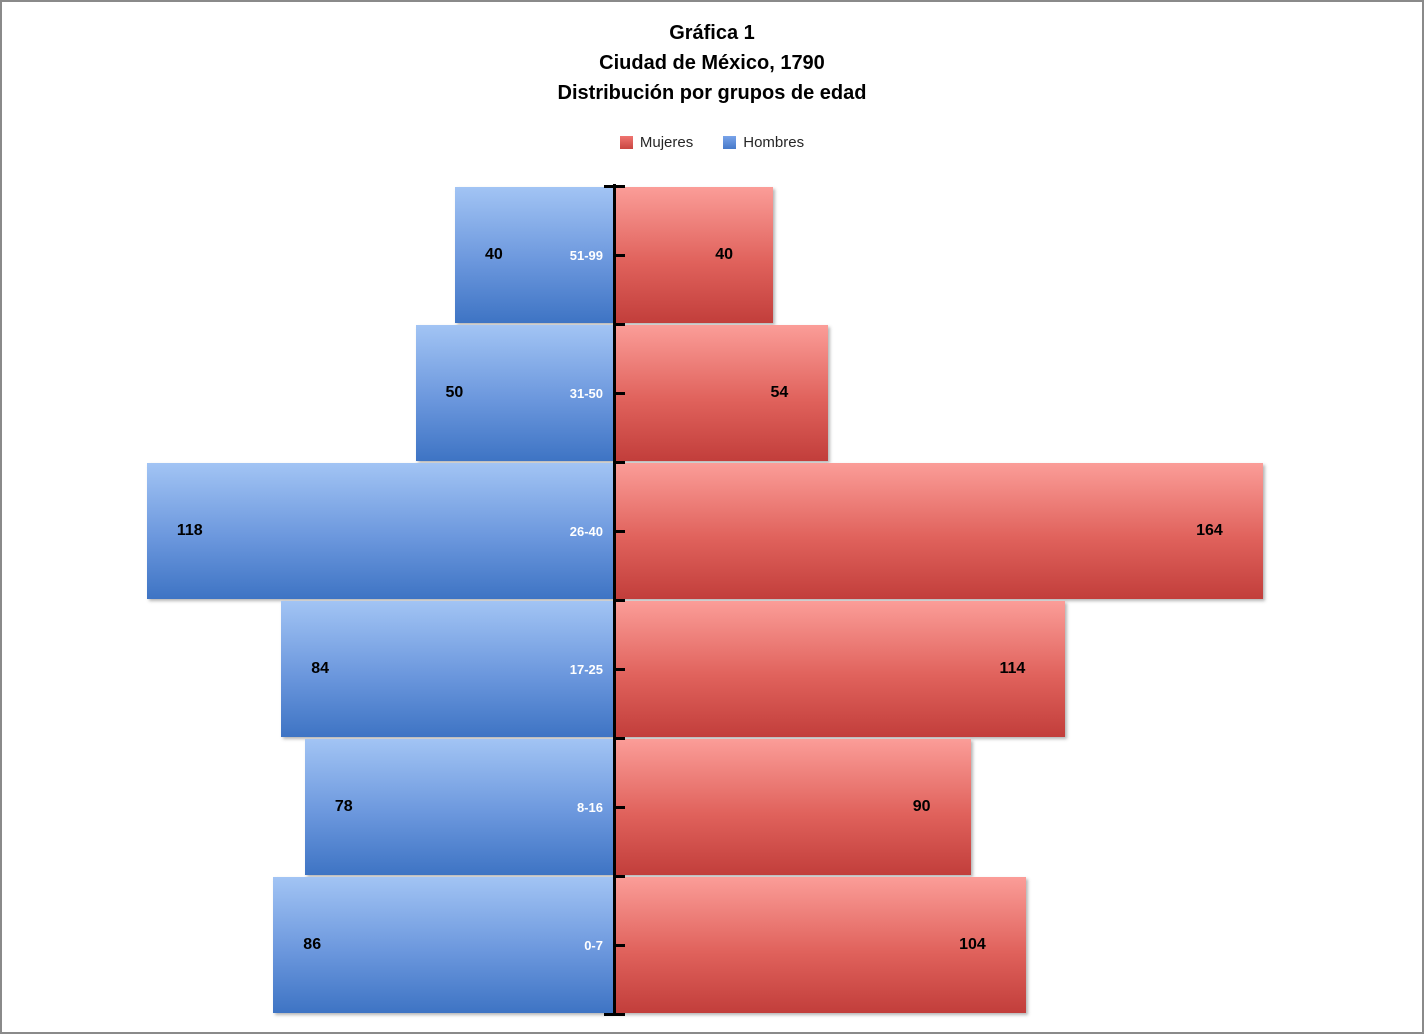 Image resolution: width=1424 pixels, height=1034 pixels. What do you see at coordinates (694, 255) in the screenshot?
I see `mujeres-bar-51-99: 40` at bounding box center [694, 255].